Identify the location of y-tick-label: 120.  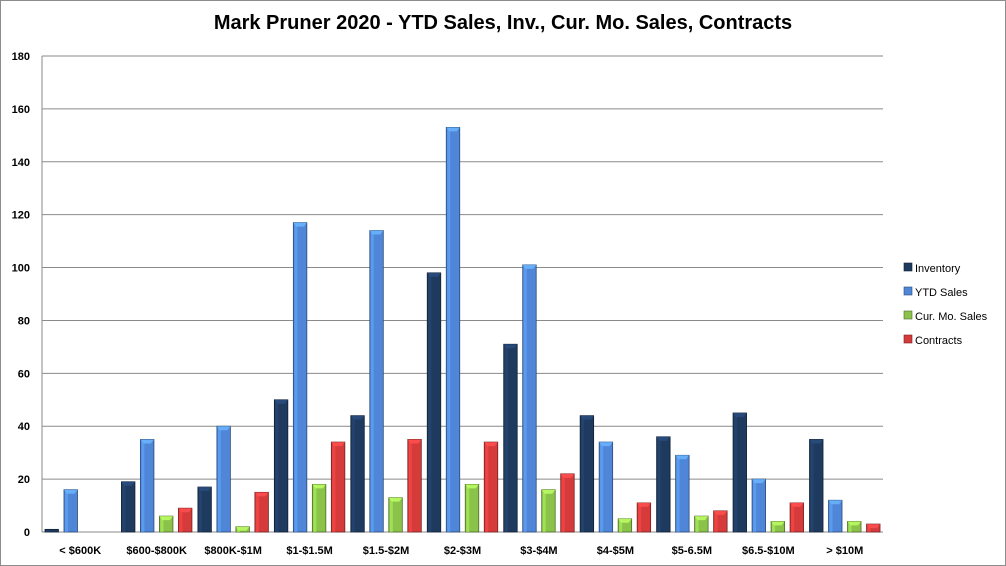
(21, 216).